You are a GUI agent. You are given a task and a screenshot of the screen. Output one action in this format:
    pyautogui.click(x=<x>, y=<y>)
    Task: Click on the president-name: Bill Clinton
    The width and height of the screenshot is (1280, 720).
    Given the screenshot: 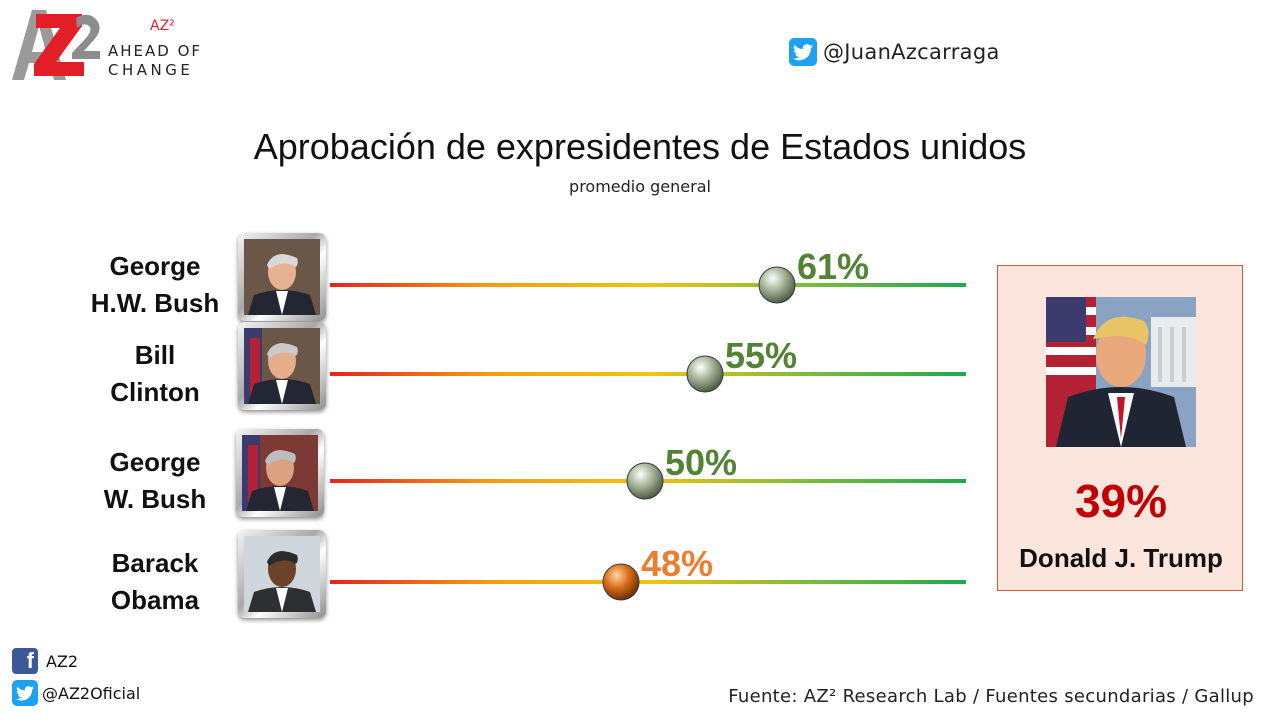 What is the action you would take?
    pyautogui.click(x=155, y=374)
    